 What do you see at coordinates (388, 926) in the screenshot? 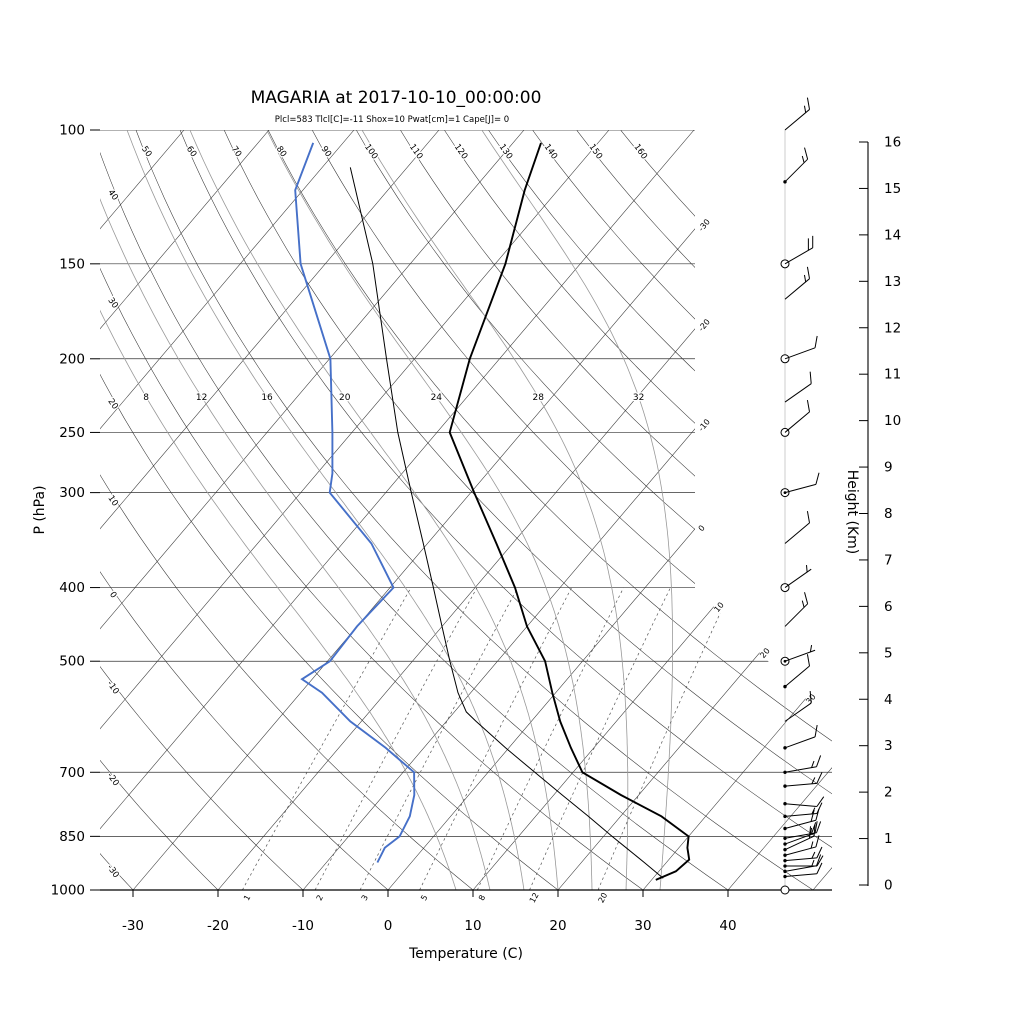
I see `temperature-tick-label: 0` at bounding box center [388, 926].